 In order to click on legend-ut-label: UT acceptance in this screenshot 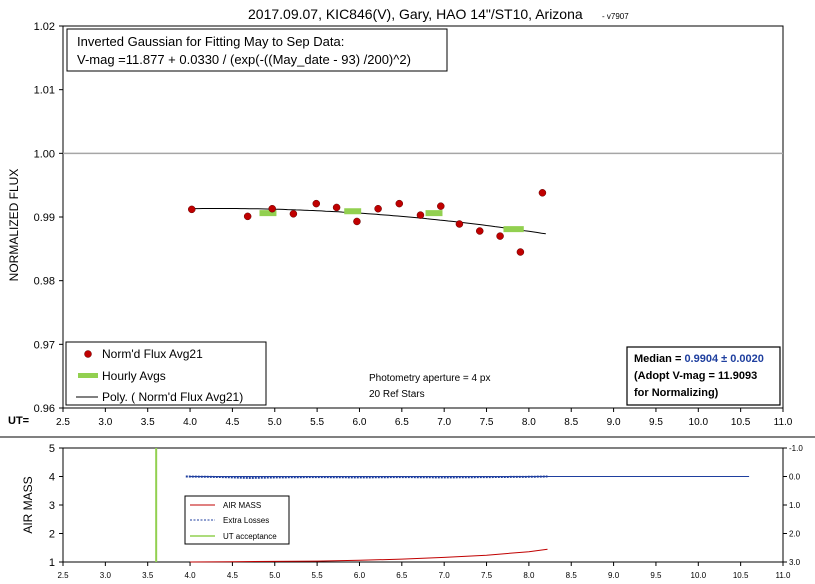, I will do `click(250, 536)`.